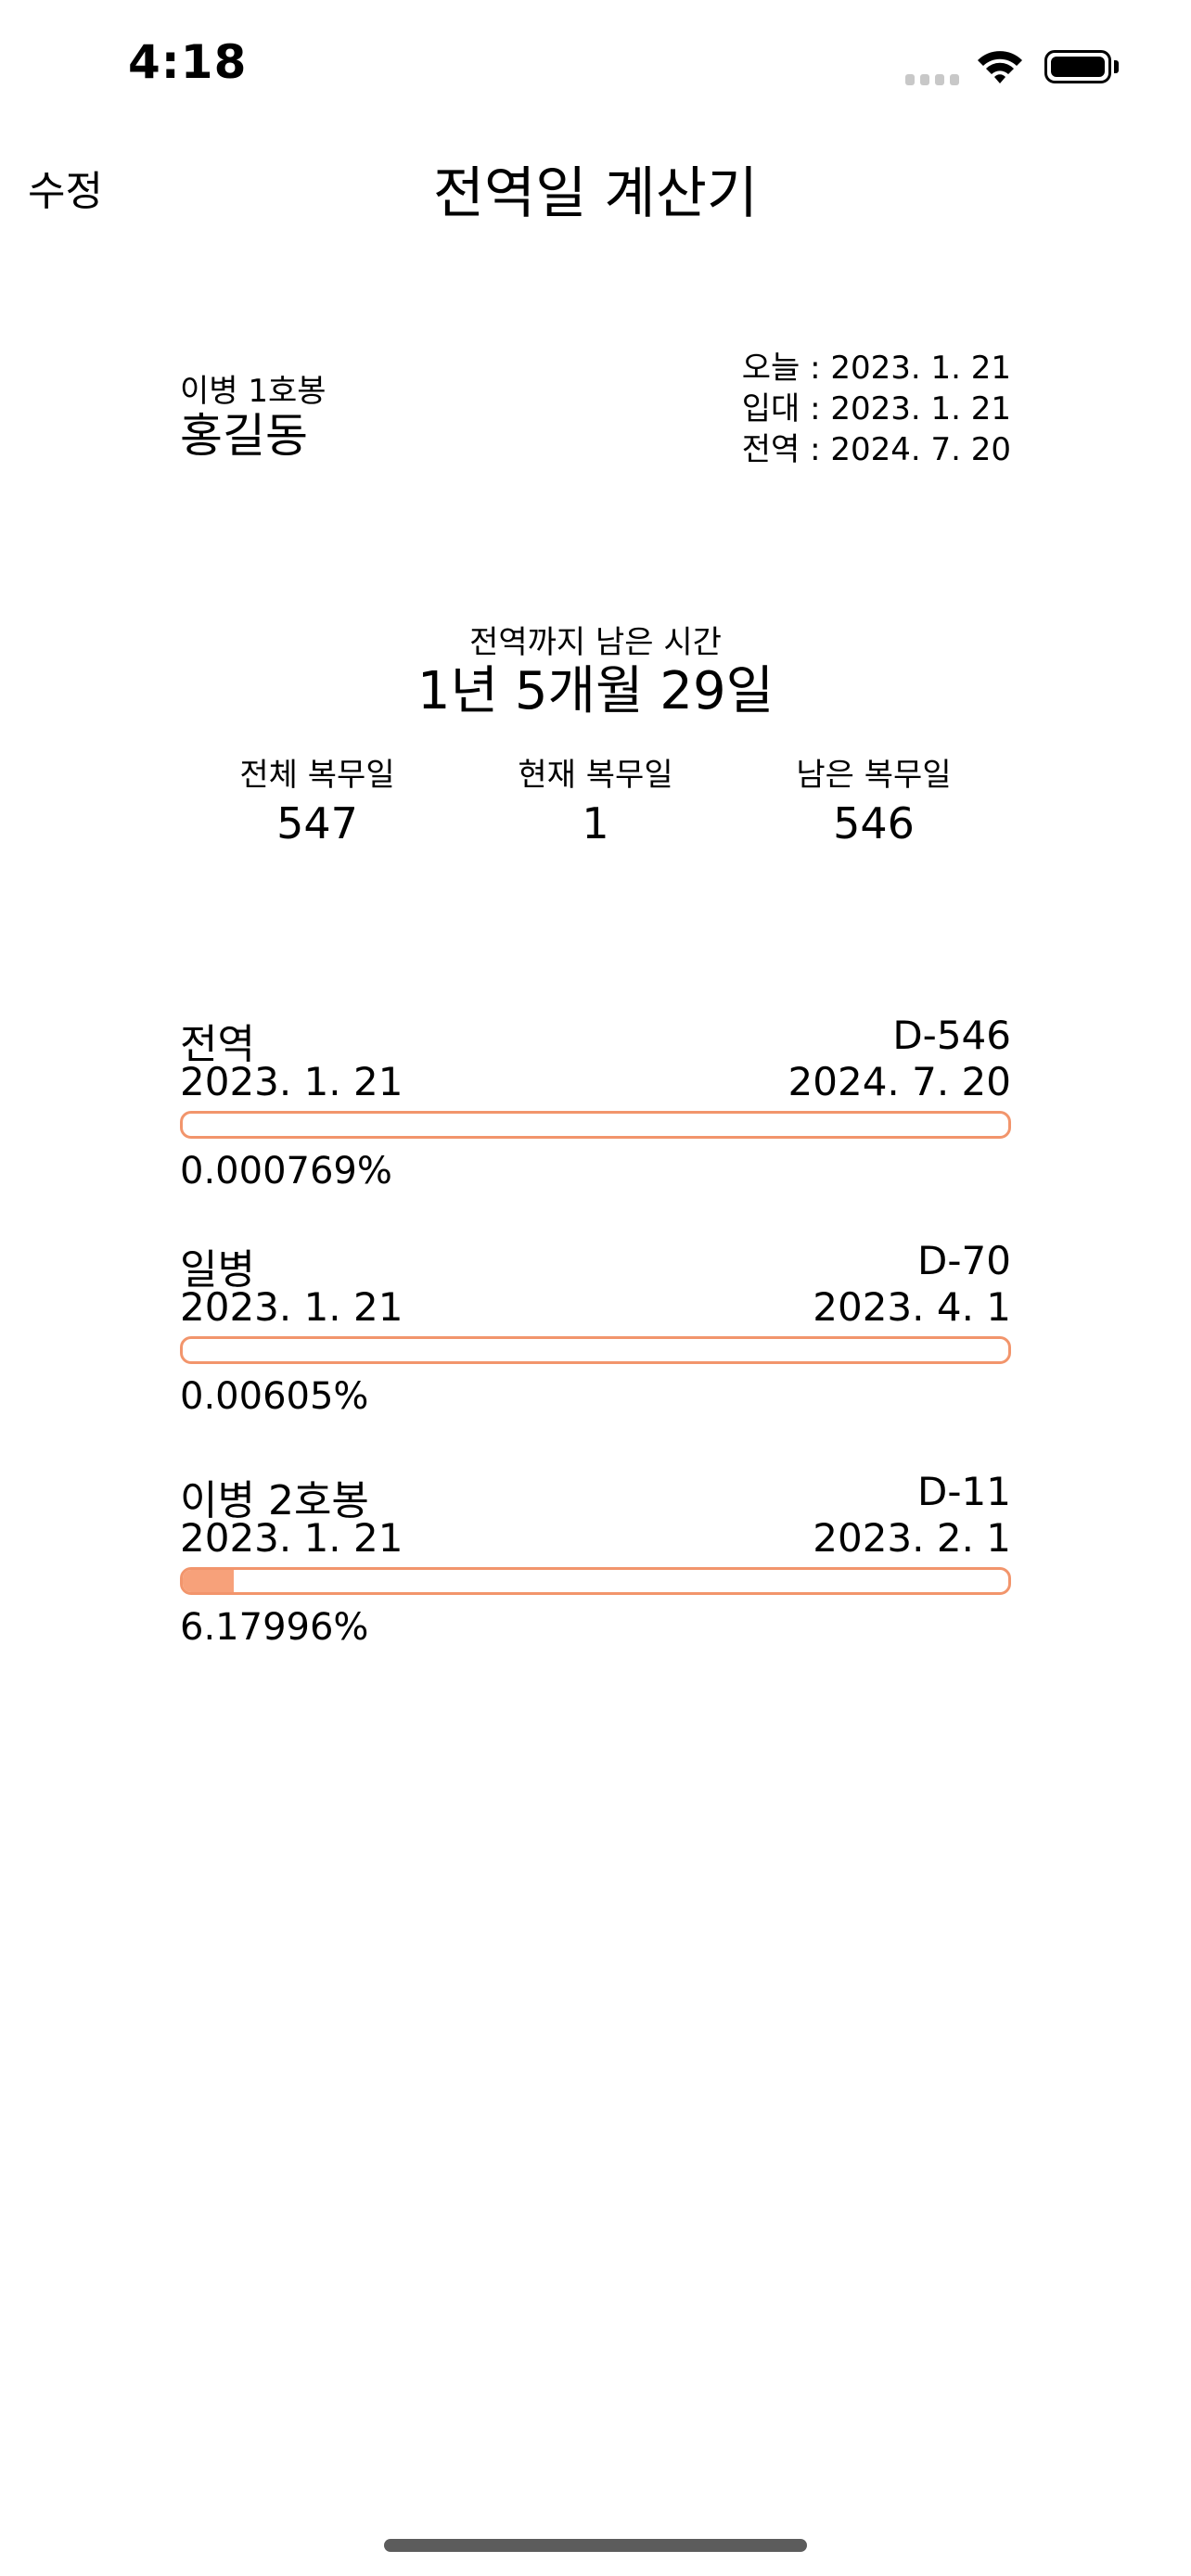 The height and width of the screenshot is (2576, 1191). What do you see at coordinates (964, 1491) in the screenshot?
I see `progress-dday: D-11` at bounding box center [964, 1491].